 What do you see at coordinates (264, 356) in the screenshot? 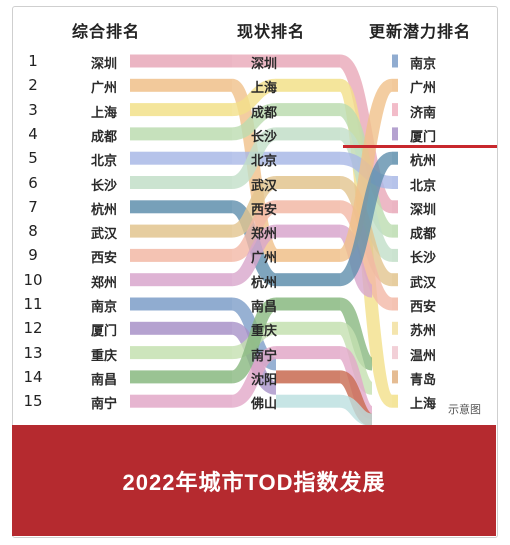
I see `current-city: 南宁` at bounding box center [264, 356].